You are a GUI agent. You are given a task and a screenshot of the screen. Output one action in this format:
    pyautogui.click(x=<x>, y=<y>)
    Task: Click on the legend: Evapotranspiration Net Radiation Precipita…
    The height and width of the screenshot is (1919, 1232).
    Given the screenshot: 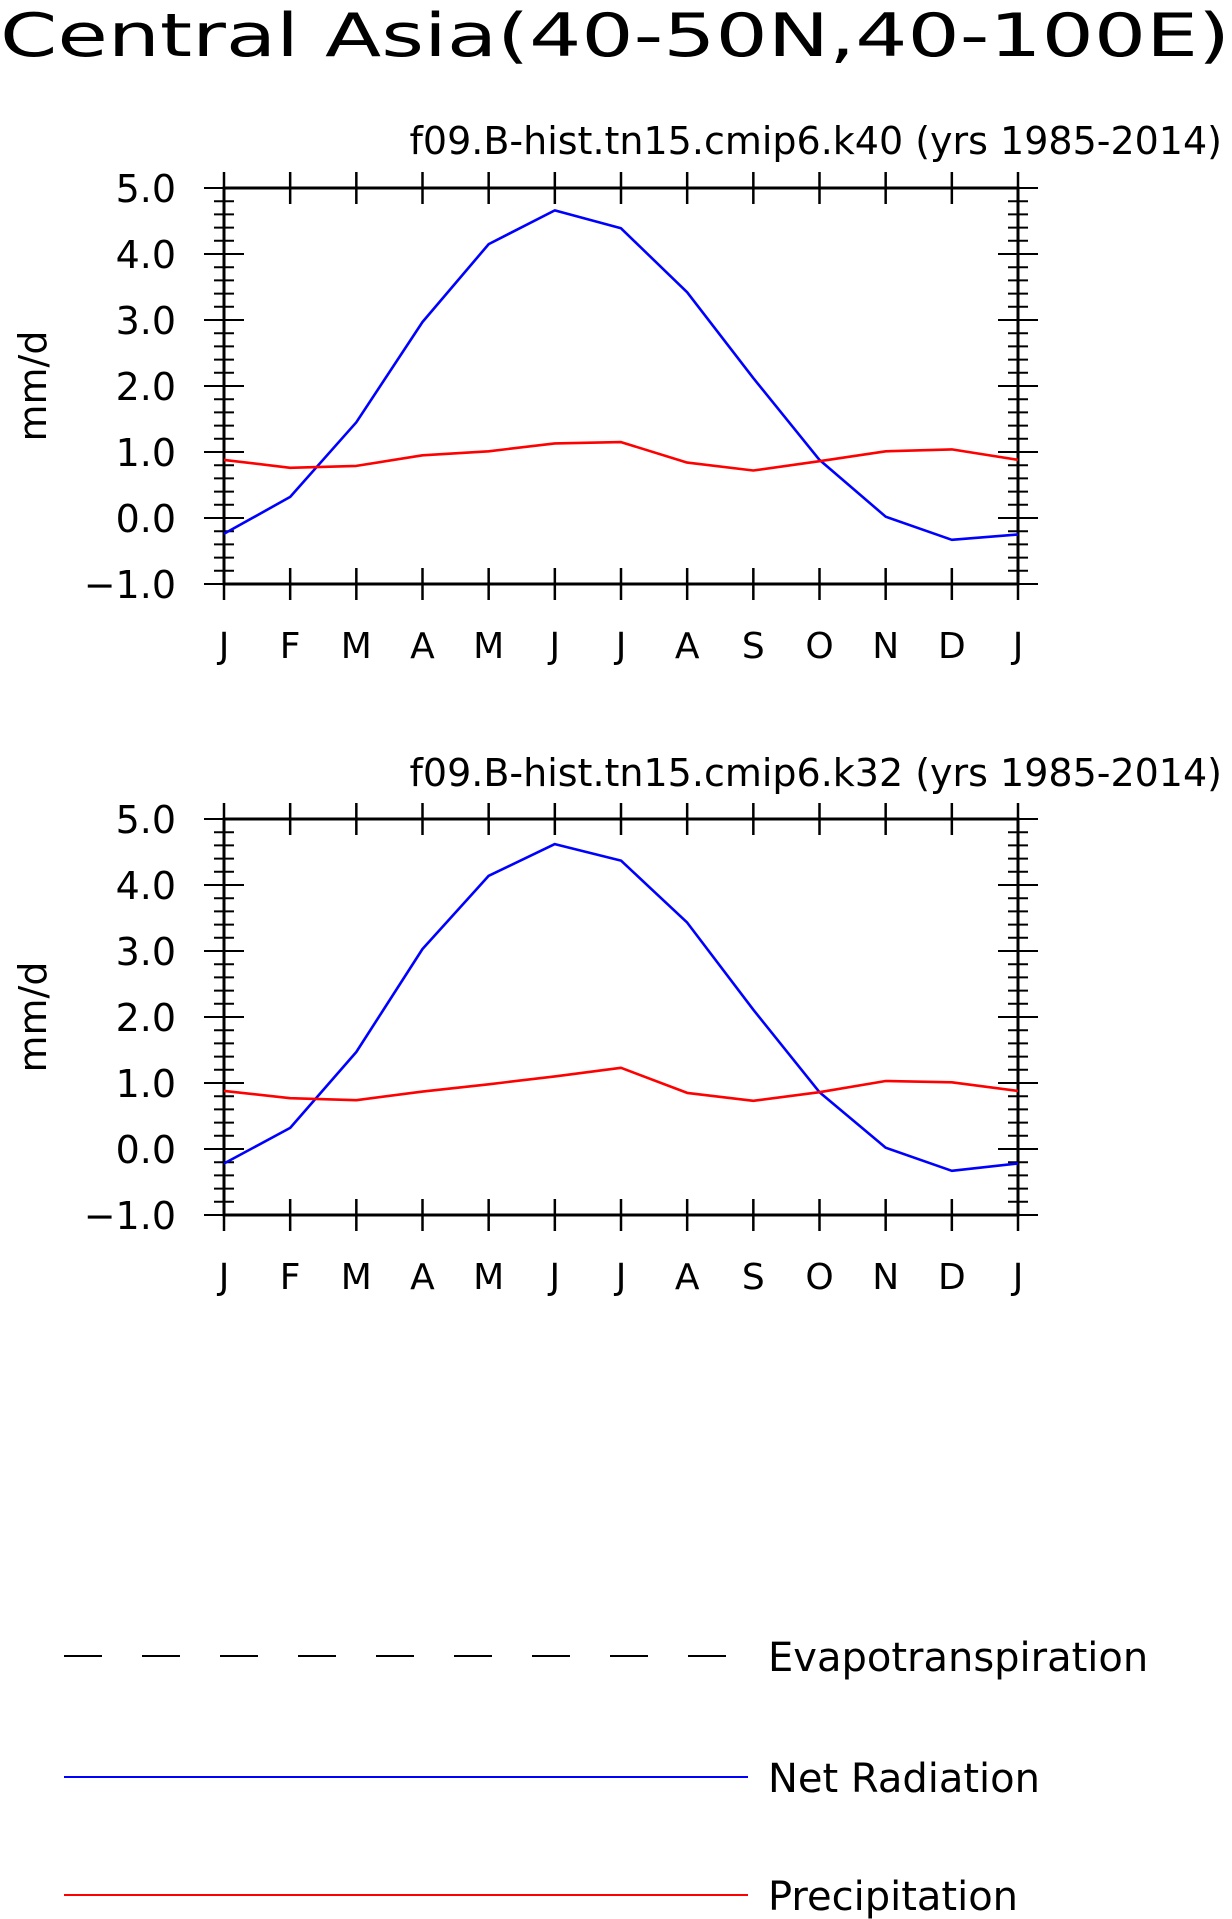 What is the action you would take?
    pyautogui.click(x=606, y=1777)
    